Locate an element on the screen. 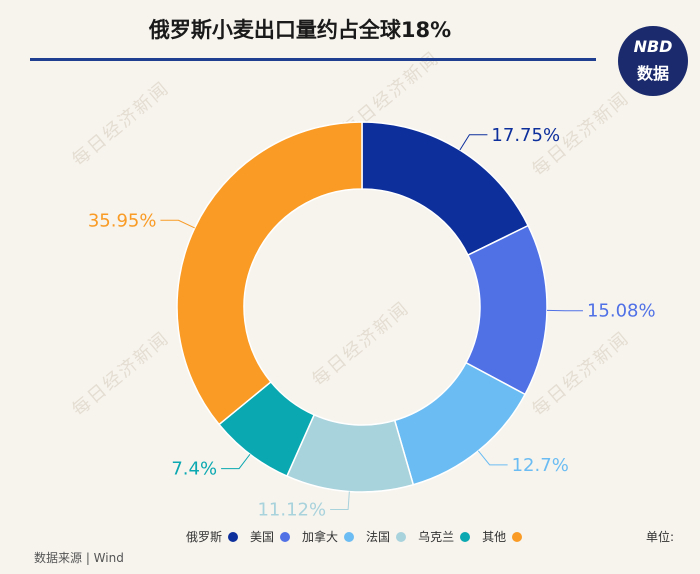 The image size is (700, 574). legend-item-5: 其他 is located at coordinates (502, 536).